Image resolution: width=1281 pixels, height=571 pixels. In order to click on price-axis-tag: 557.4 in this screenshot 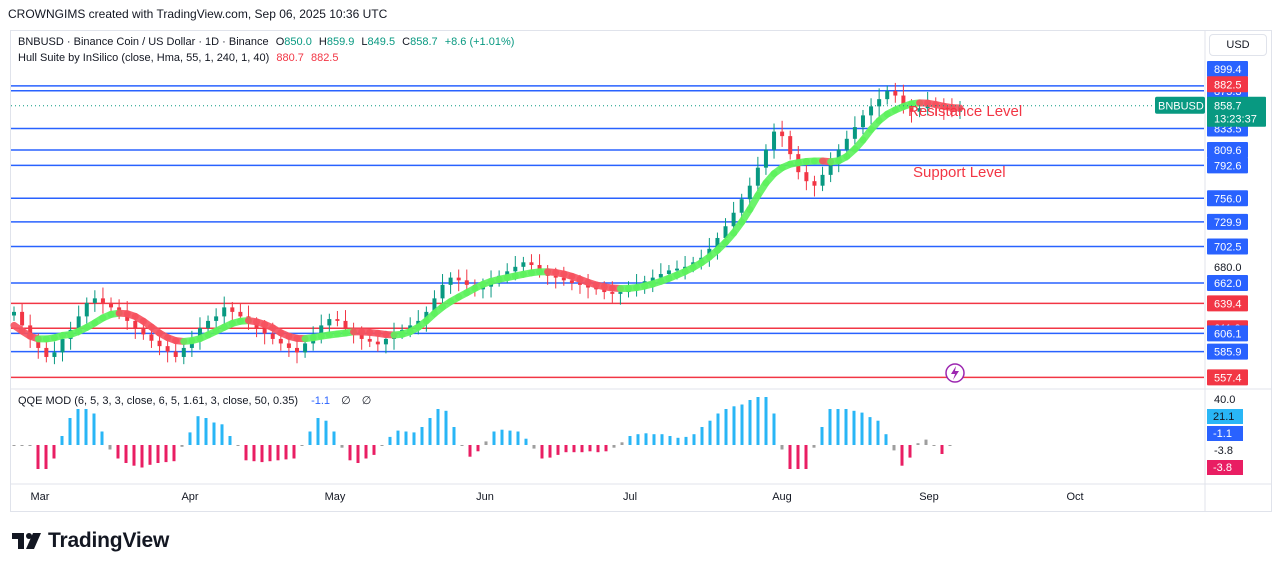, I will do `click(1228, 378)`.